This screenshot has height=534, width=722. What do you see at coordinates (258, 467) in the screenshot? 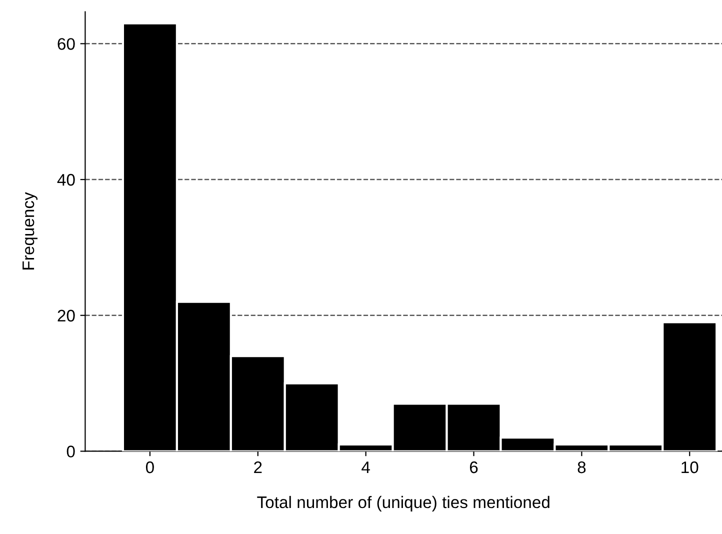
I see `x-tick-label: 2` at bounding box center [258, 467].